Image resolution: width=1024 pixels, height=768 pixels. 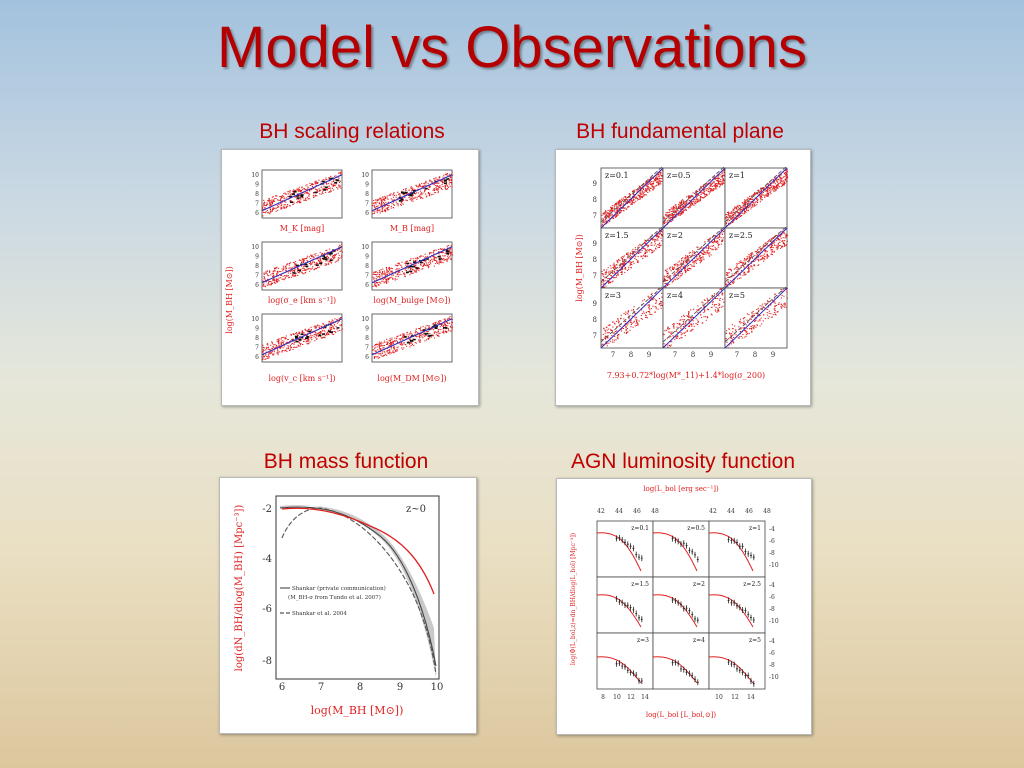 What do you see at coordinates (411, 378) in the screenshot?
I see `scaling-xlabel-mdm: log(M_DM [M⊙])` at bounding box center [411, 378].